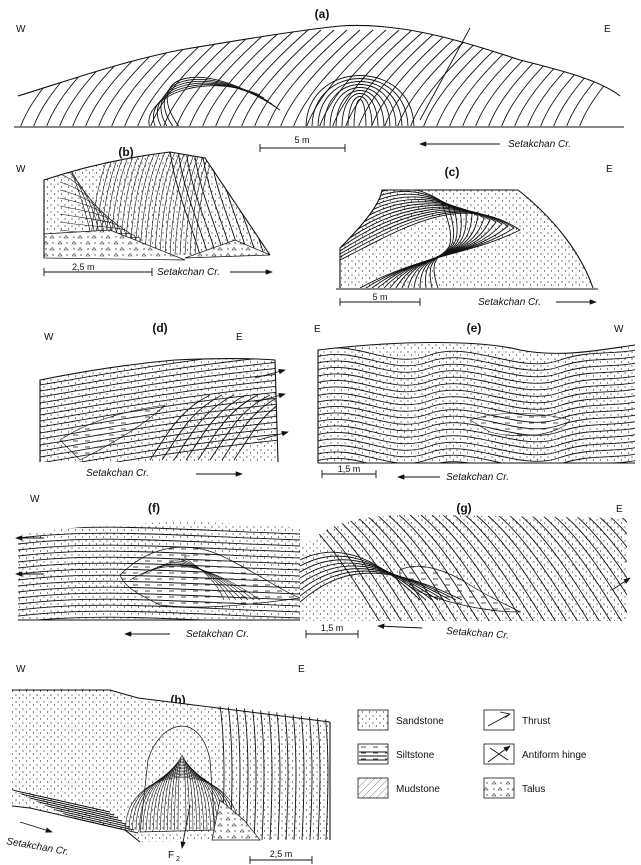 The image size is (641, 865). I want to click on panel-g-east: E, so click(619, 509).